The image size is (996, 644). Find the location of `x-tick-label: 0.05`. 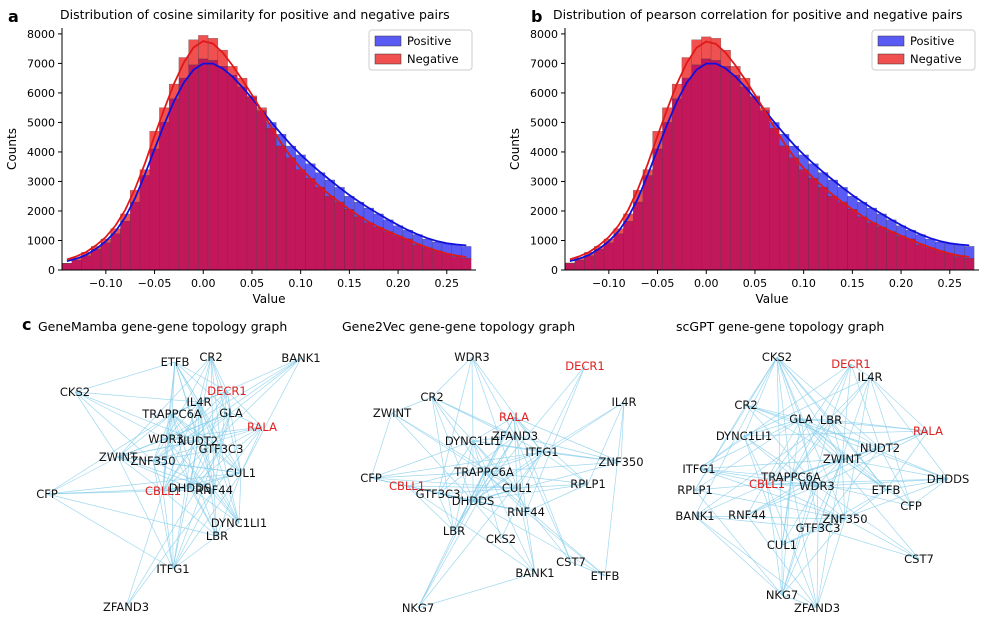

x-tick-label: 0.05 is located at coordinates (755, 283).